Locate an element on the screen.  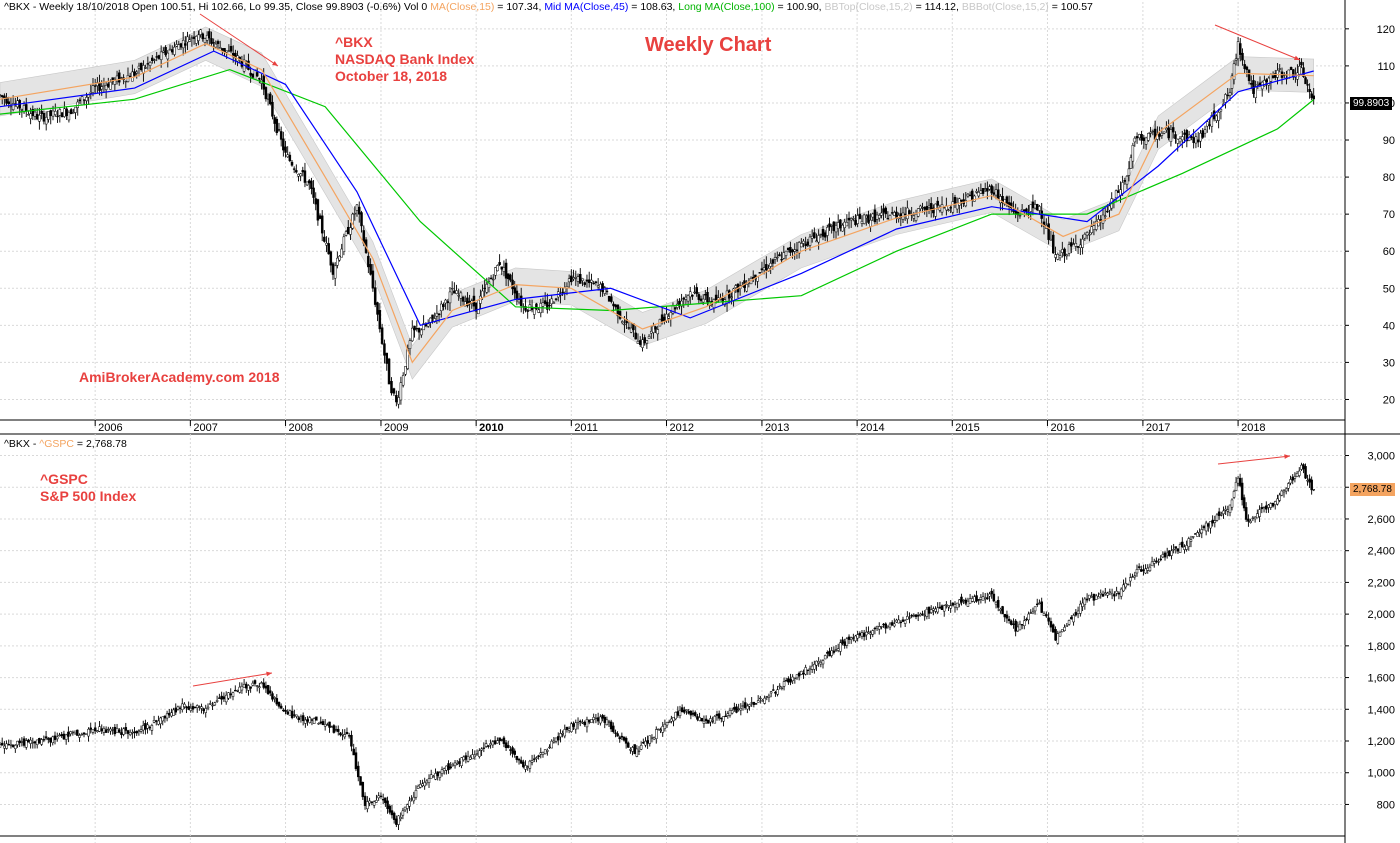
watermark-text: AmiBrokerAcademy.com 2018 is located at coordinates (179, 377).